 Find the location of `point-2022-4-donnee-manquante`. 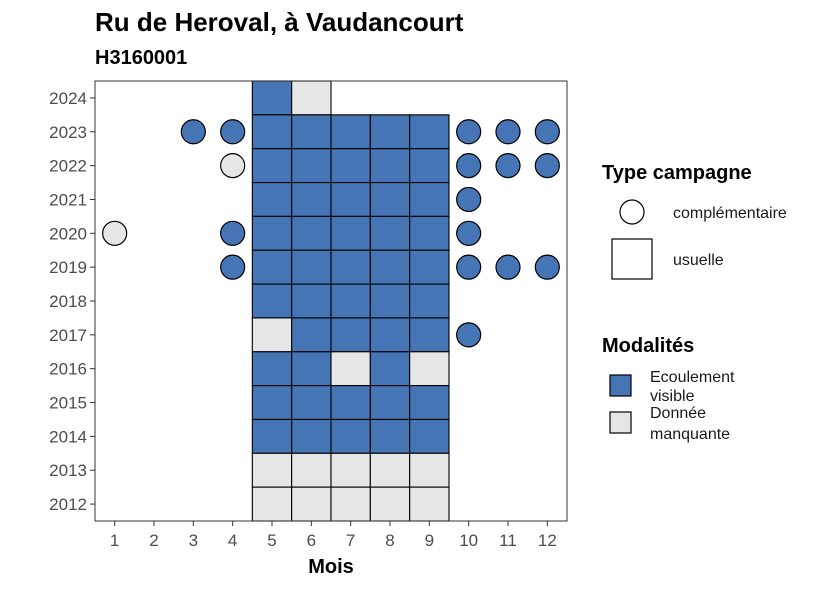

point-2022-4-donnee-manquante is located at coordinates (233, 166).